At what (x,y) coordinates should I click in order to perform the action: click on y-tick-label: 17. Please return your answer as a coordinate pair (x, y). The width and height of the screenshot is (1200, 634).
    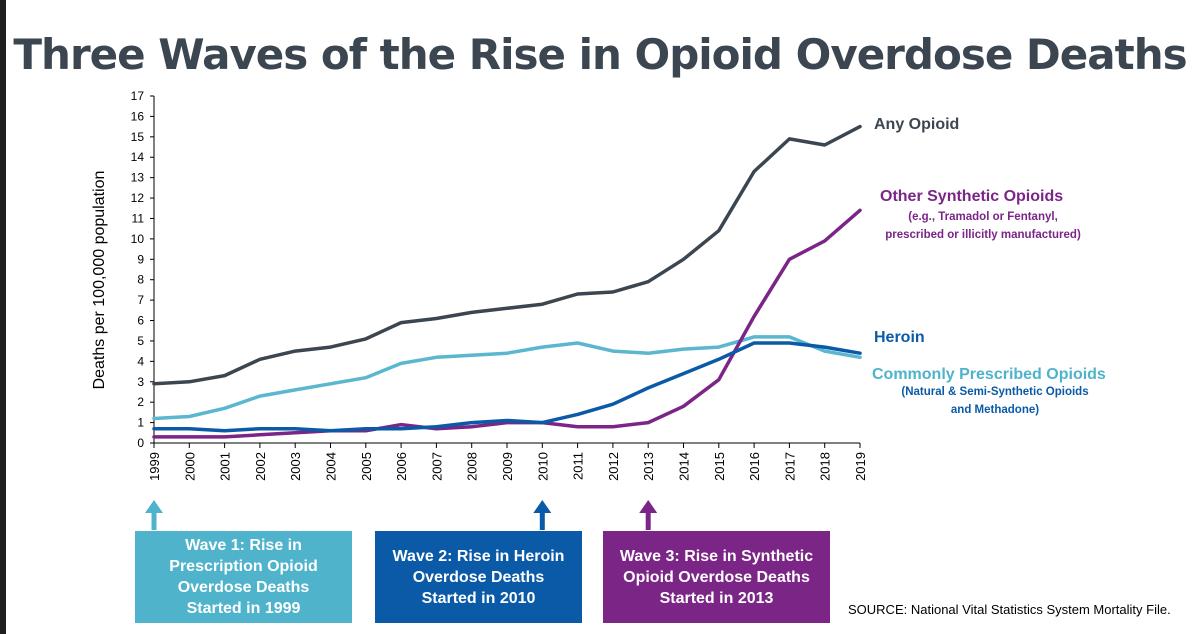
    Looking at the image, I should click on (138, 96).